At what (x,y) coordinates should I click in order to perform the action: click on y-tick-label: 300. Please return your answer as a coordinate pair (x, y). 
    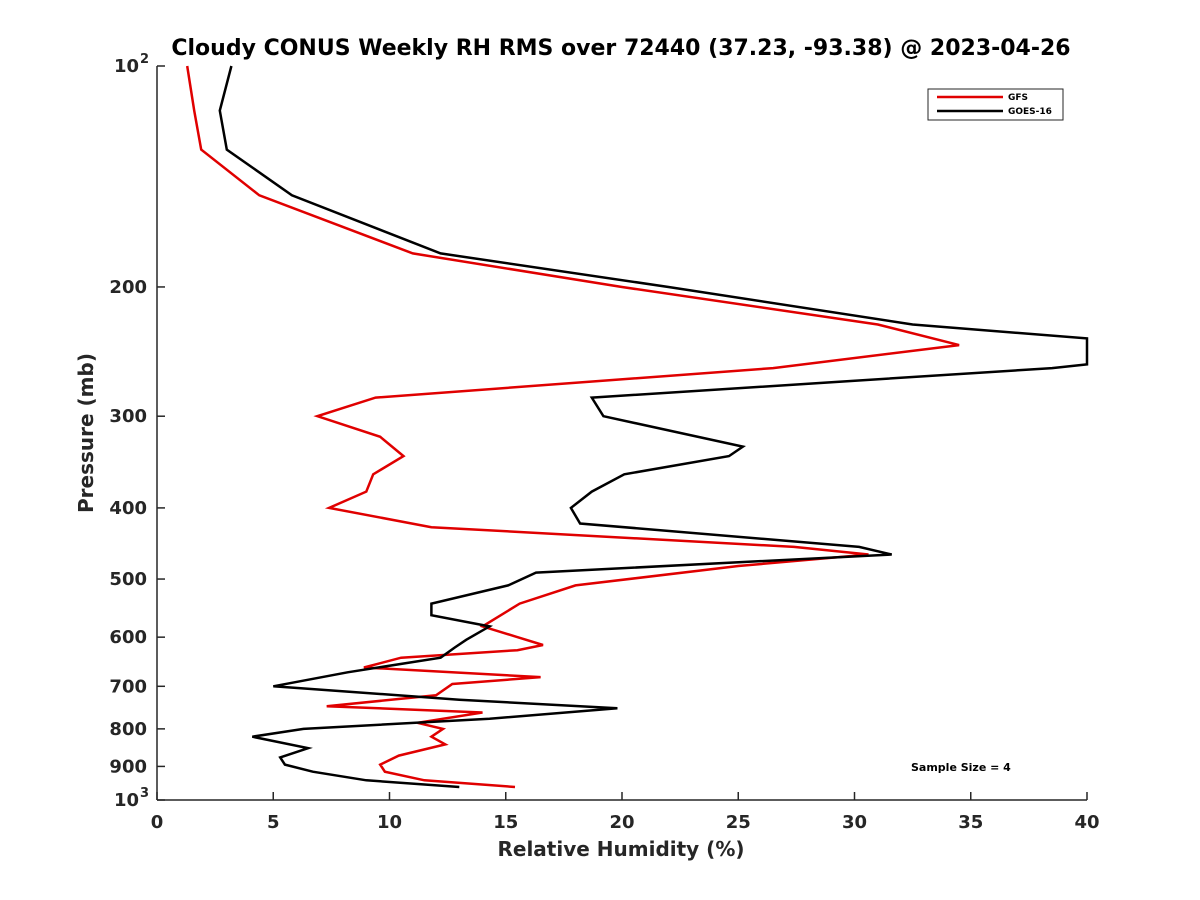
    Looking at the image, I should click on (128, 416).